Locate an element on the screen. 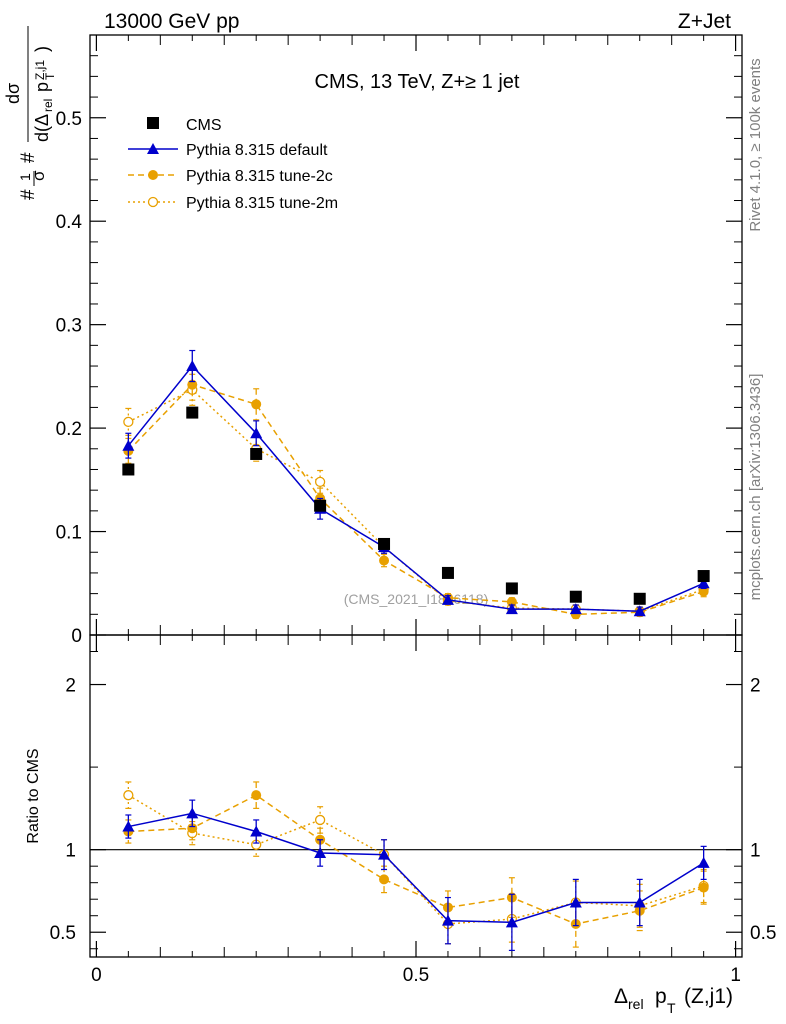  legend-default-marker is located at coordinates (153, 148).